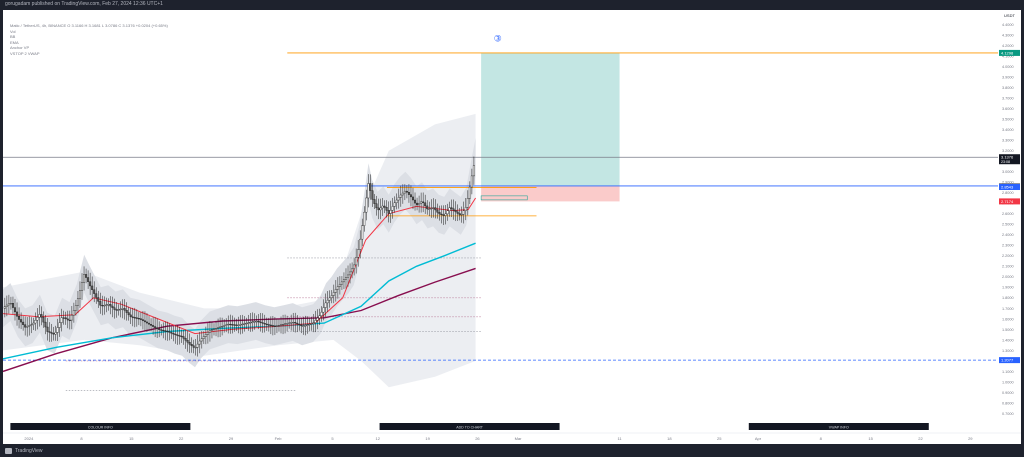 This screenshot has height=457, width=1024. I want to click on price-tick-20: 2.4000, so click(1008, 235).